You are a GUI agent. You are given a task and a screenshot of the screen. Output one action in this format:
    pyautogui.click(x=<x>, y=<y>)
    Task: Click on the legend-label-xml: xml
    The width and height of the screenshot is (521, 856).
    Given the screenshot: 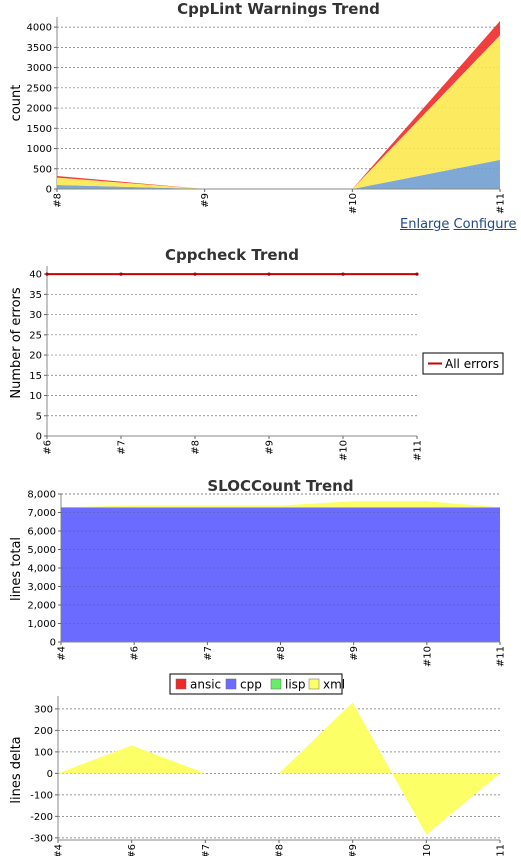 What is the action you would take?
    pyautogui.click(x=334, y=685)
    